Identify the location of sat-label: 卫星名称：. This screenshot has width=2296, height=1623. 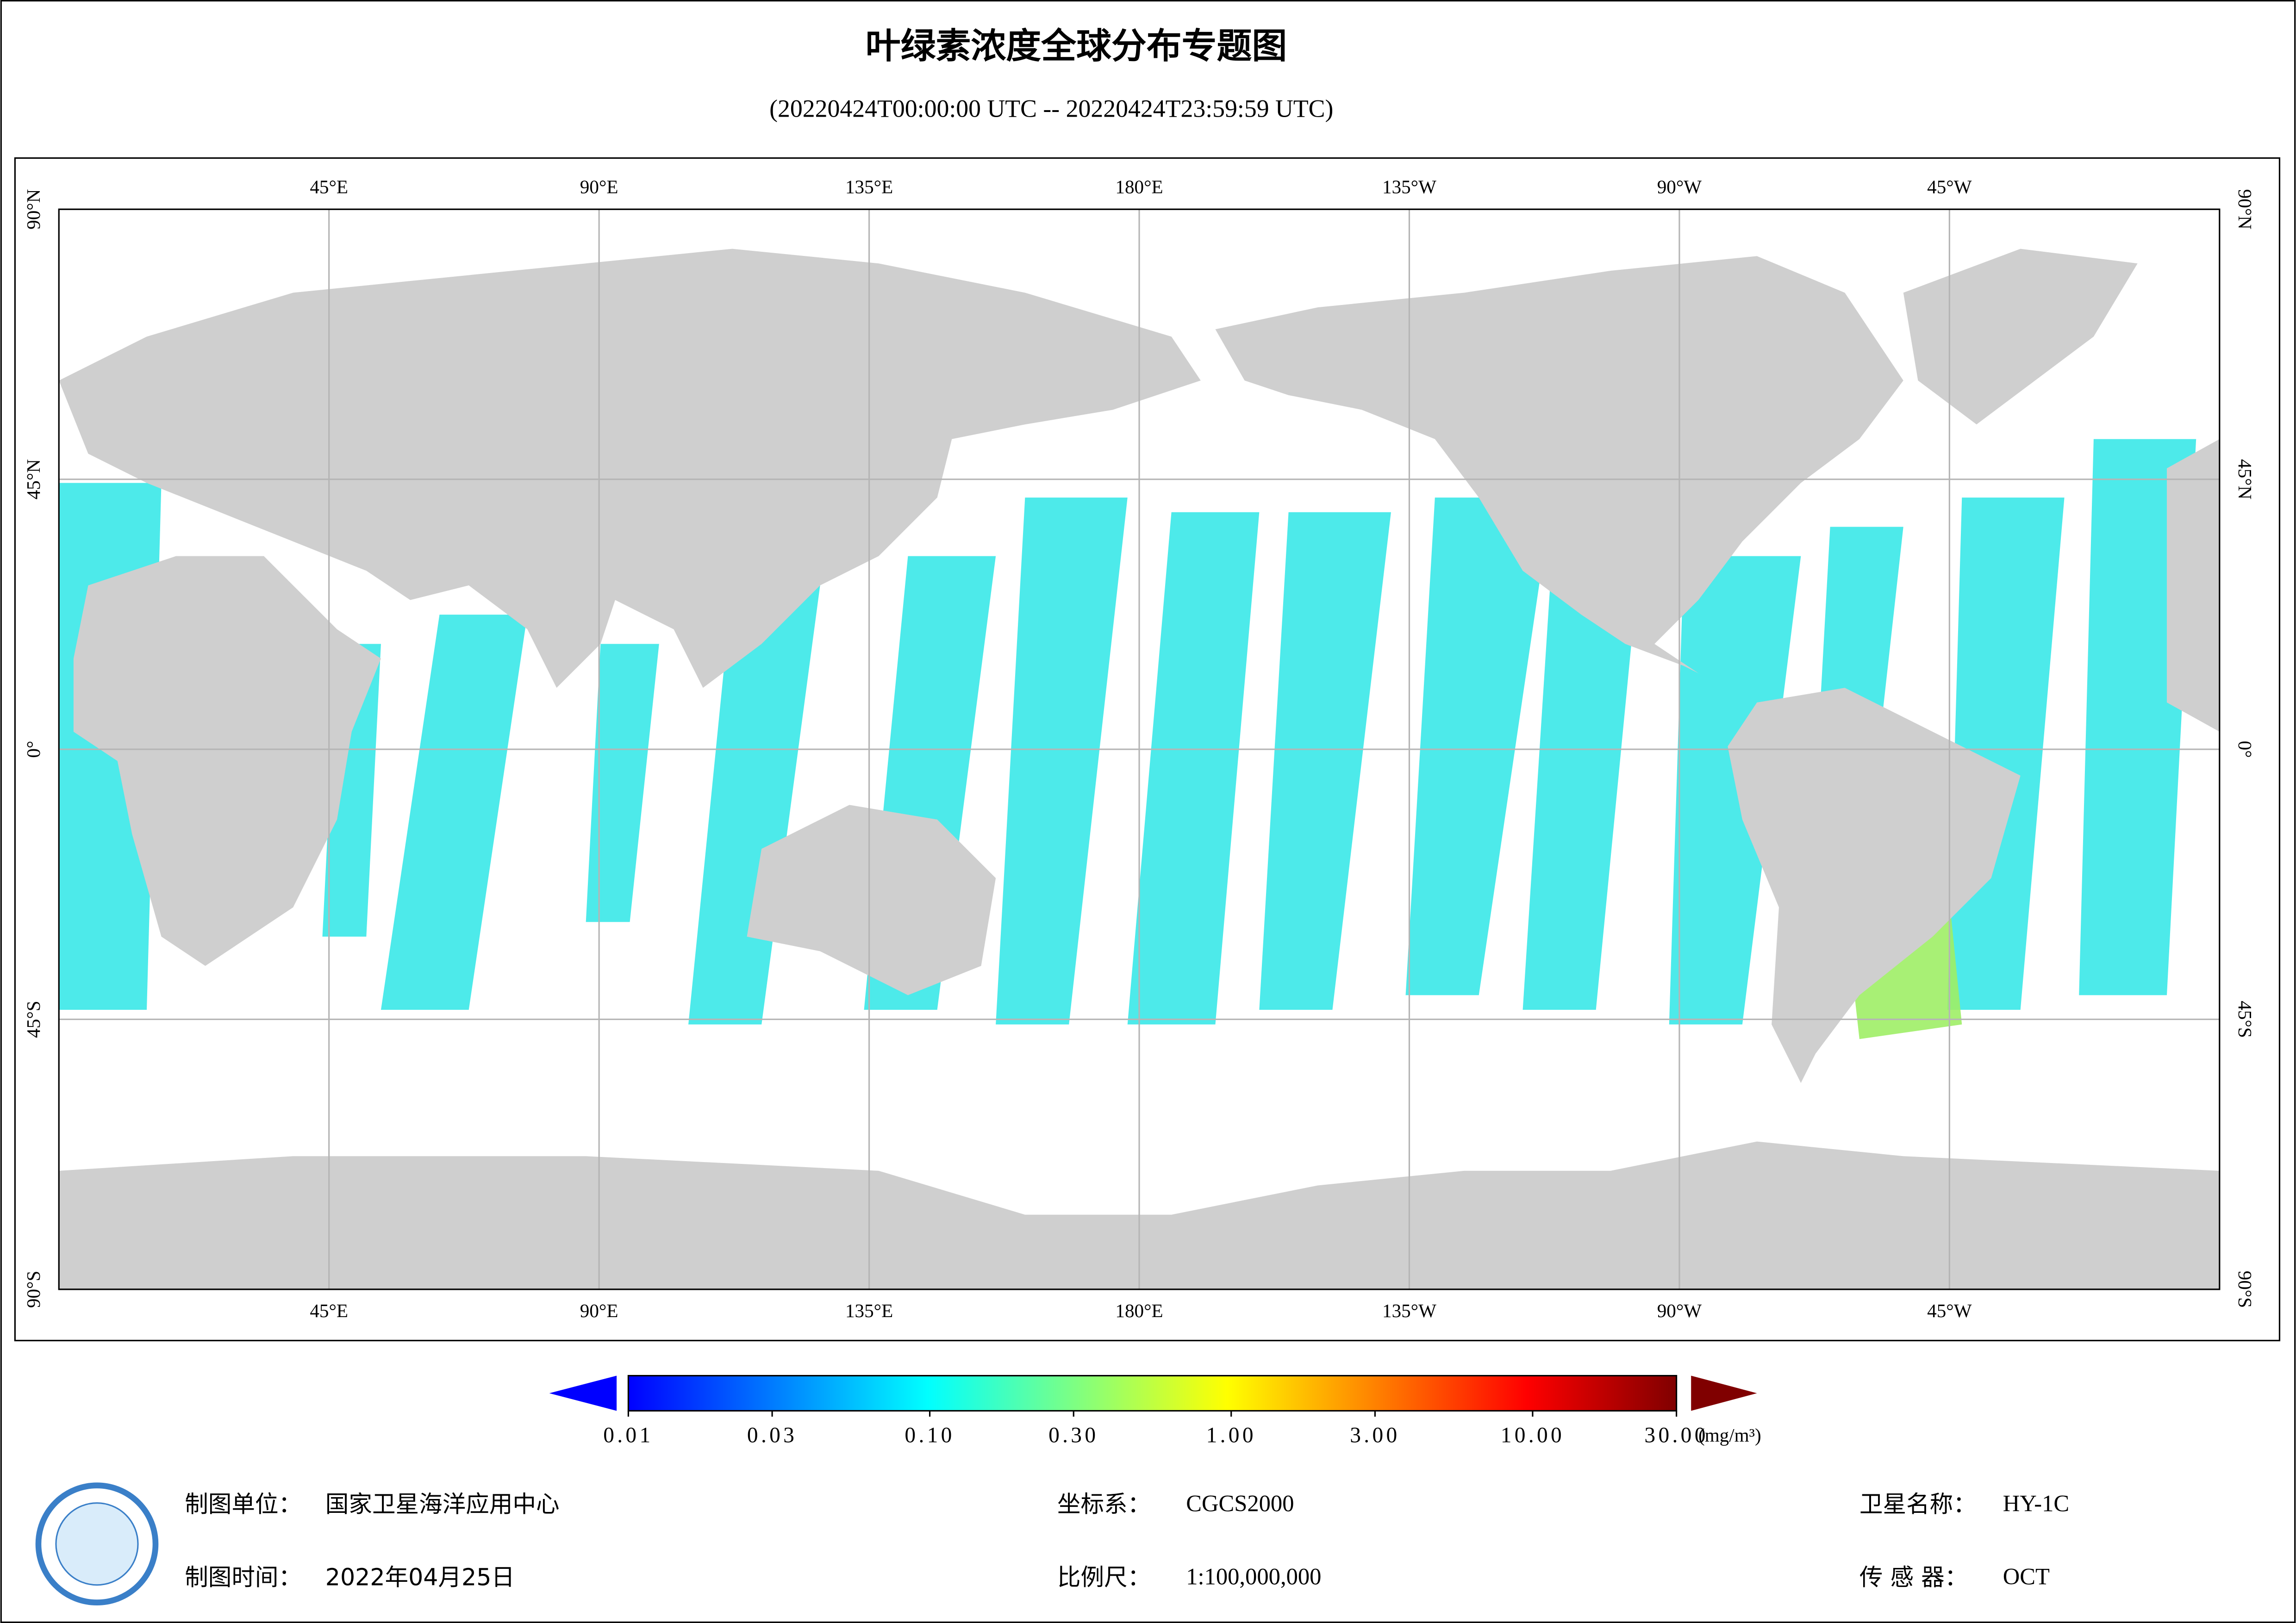
(1918, 1504).